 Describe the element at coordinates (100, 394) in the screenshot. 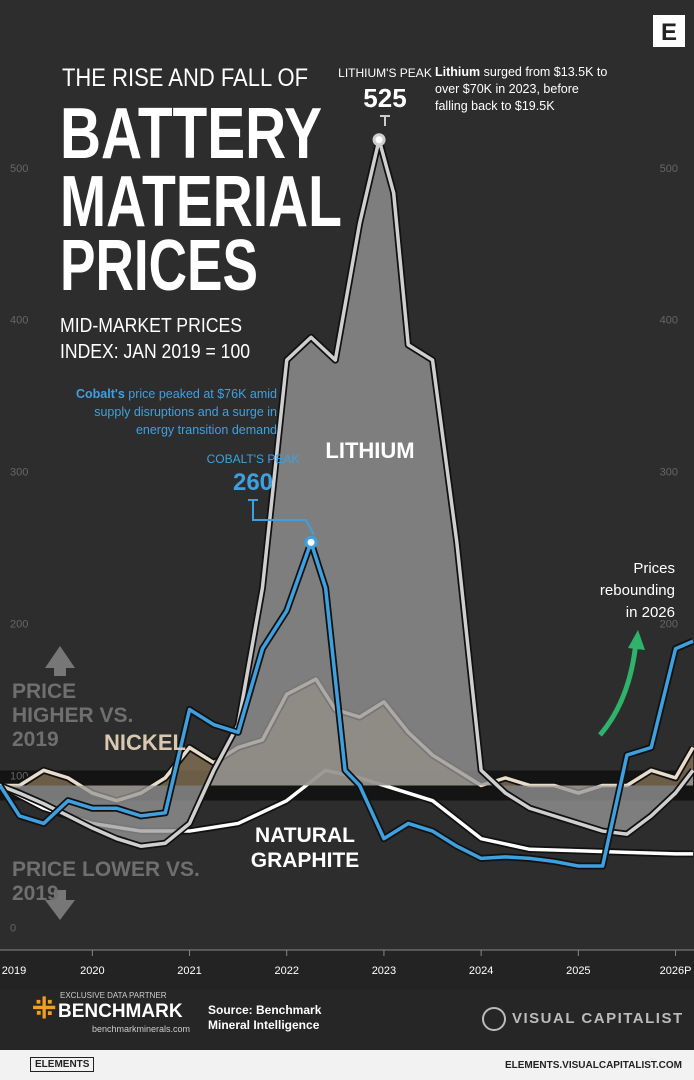

I see `note-lead: Cobalt's` at that location.